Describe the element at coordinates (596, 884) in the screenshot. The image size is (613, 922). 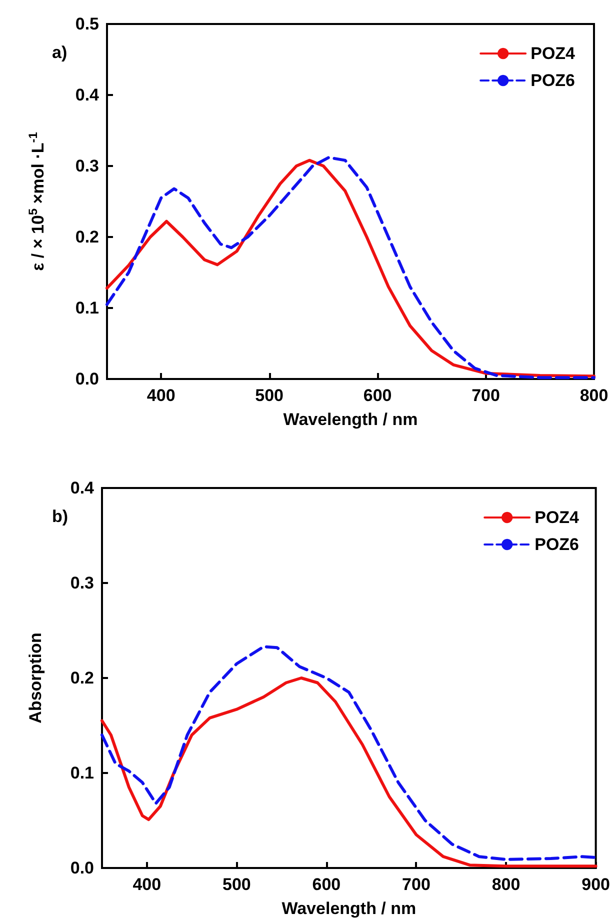
I see `x-tick-label: 900` at that location.